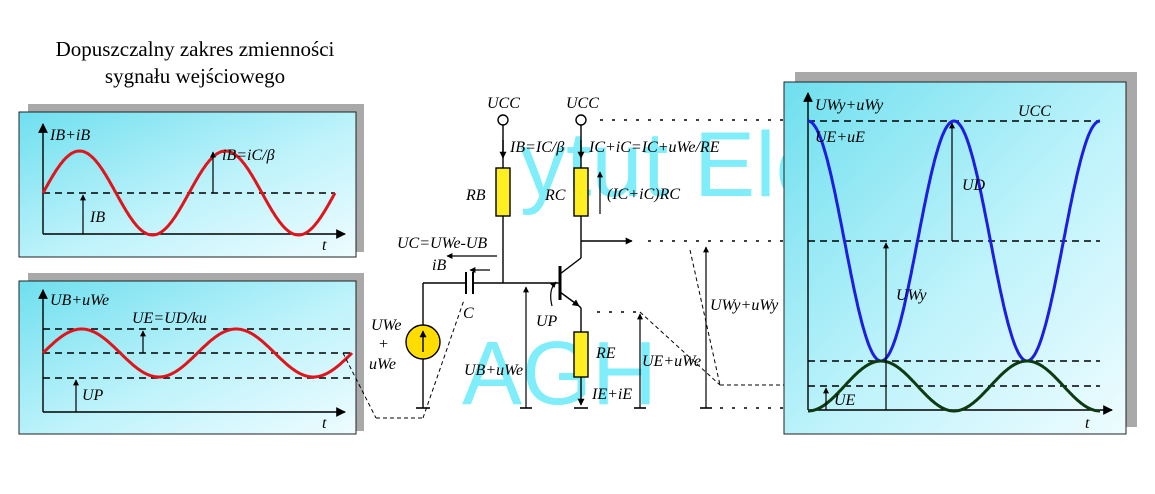 The width and height of the screenshot is (1155, 494). What do you see at coordinates (493, 370) in the screenshot?
I see `ub-voltage-label: UB+uWe` at bounding box center [493, 370].